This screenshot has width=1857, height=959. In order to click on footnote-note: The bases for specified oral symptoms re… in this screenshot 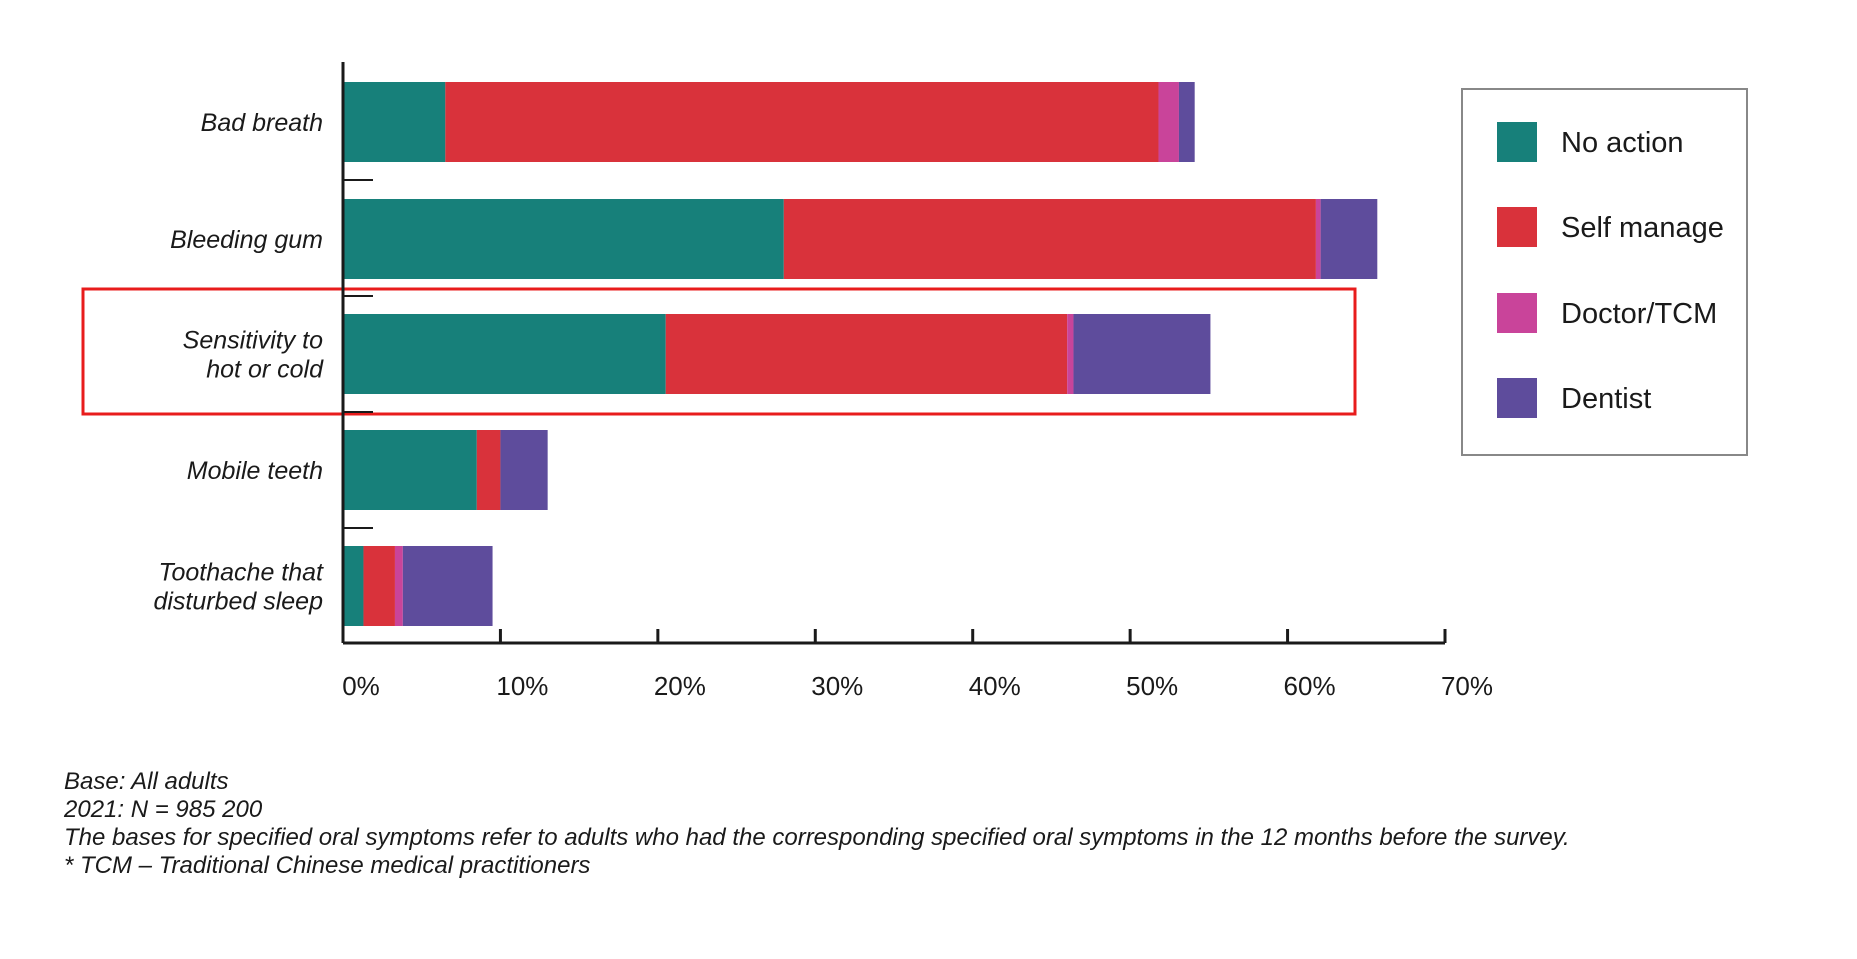, I will do `click(817, 837)`.